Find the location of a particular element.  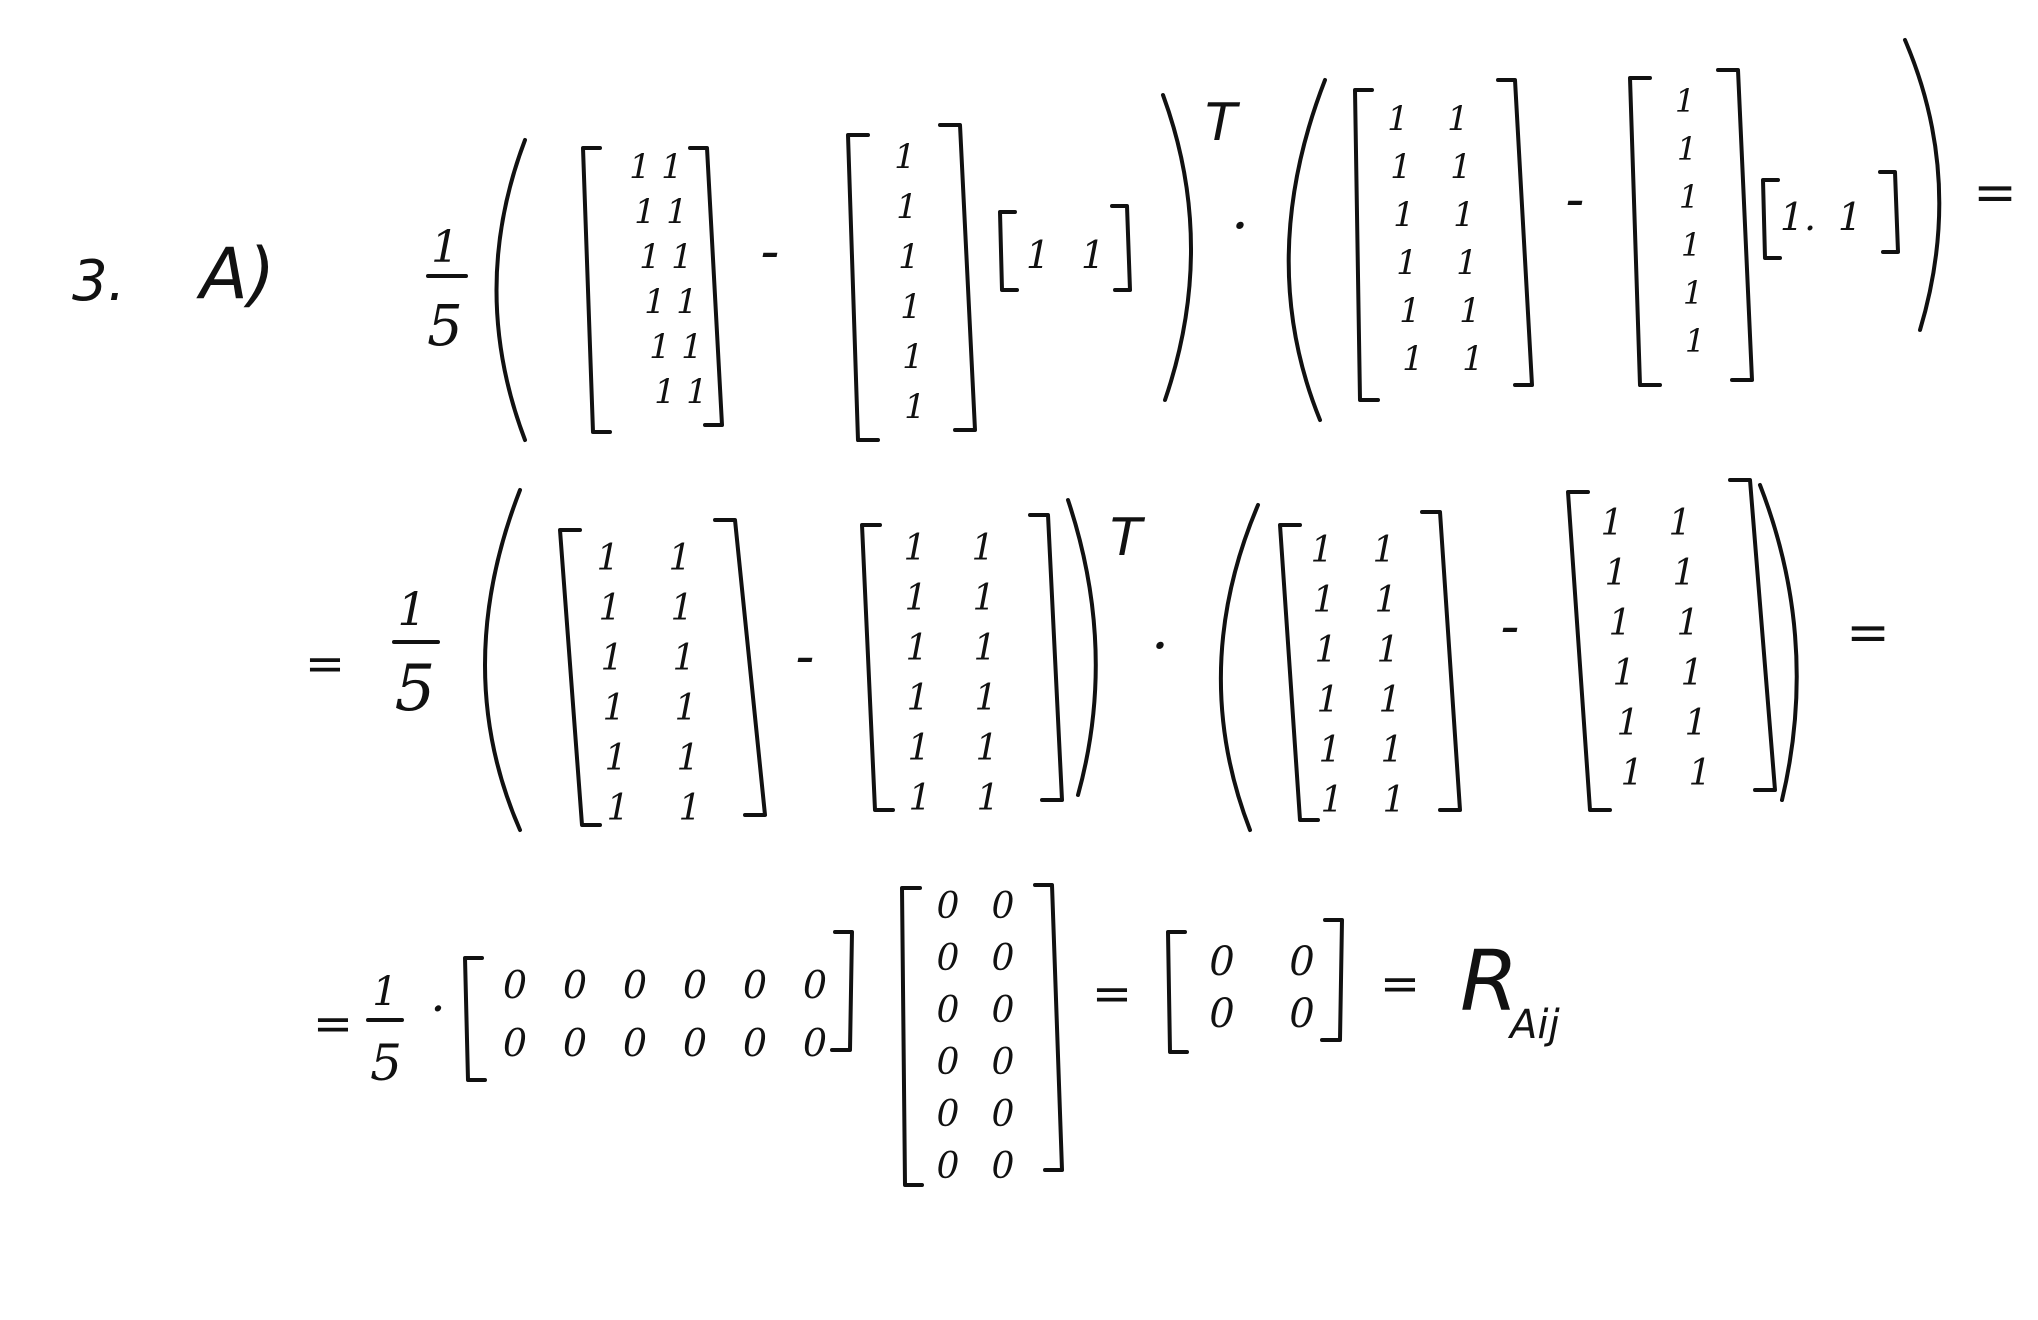

line3-result-matrix is located at coordinates (1255, 986).